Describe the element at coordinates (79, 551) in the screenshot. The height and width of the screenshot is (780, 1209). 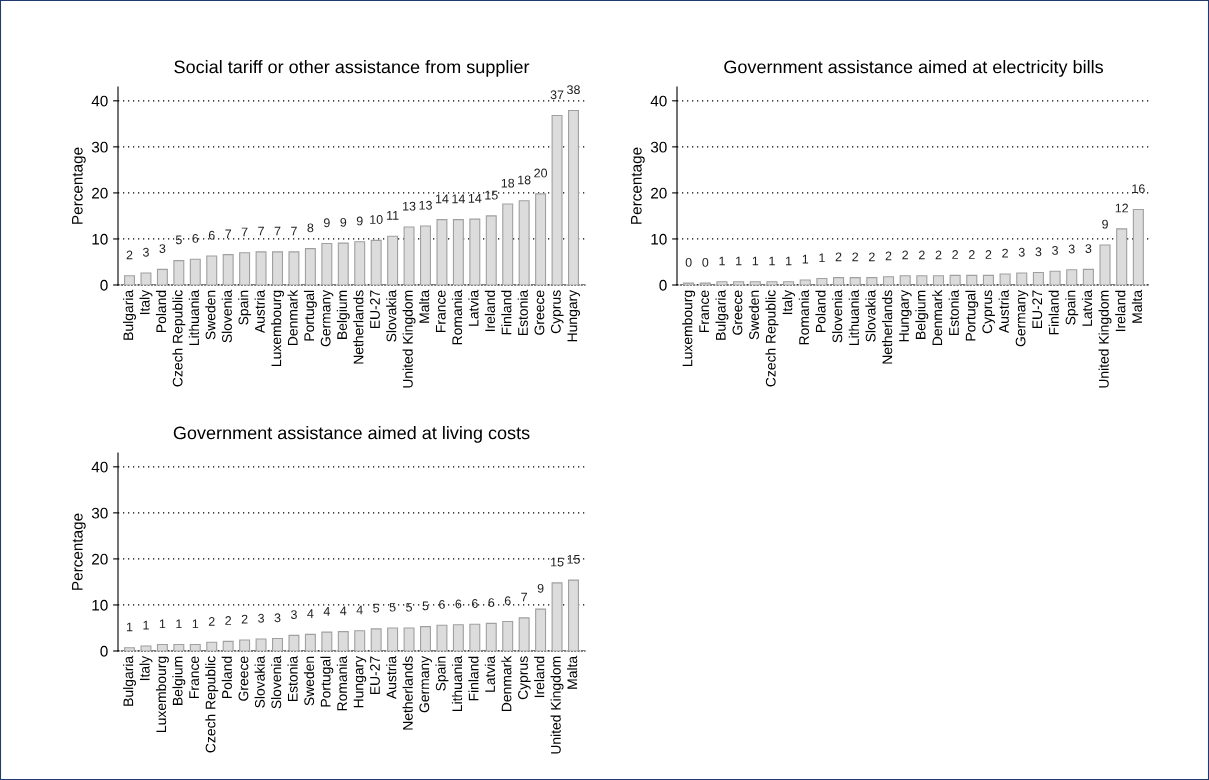
I see `y-axis-title: Percentage` at that location.